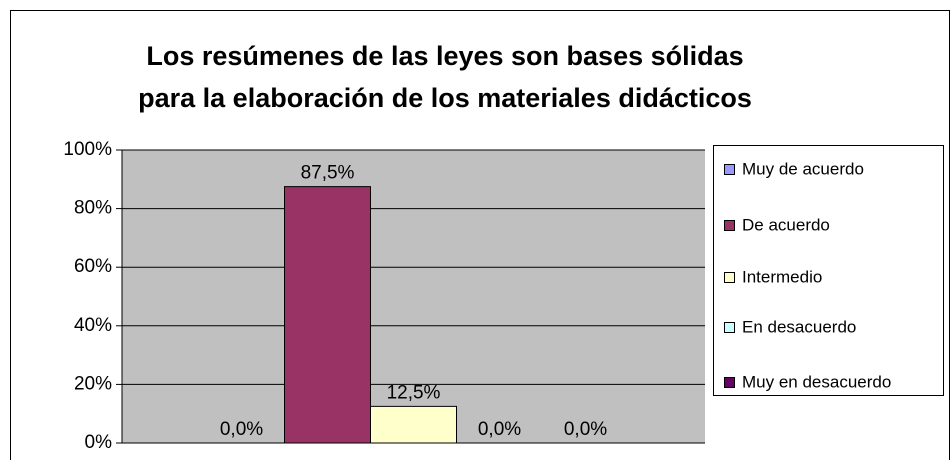 The height and width of the screenshot is (460, 951). I want to click on y-tick-label: 40%, so click(93, 325).